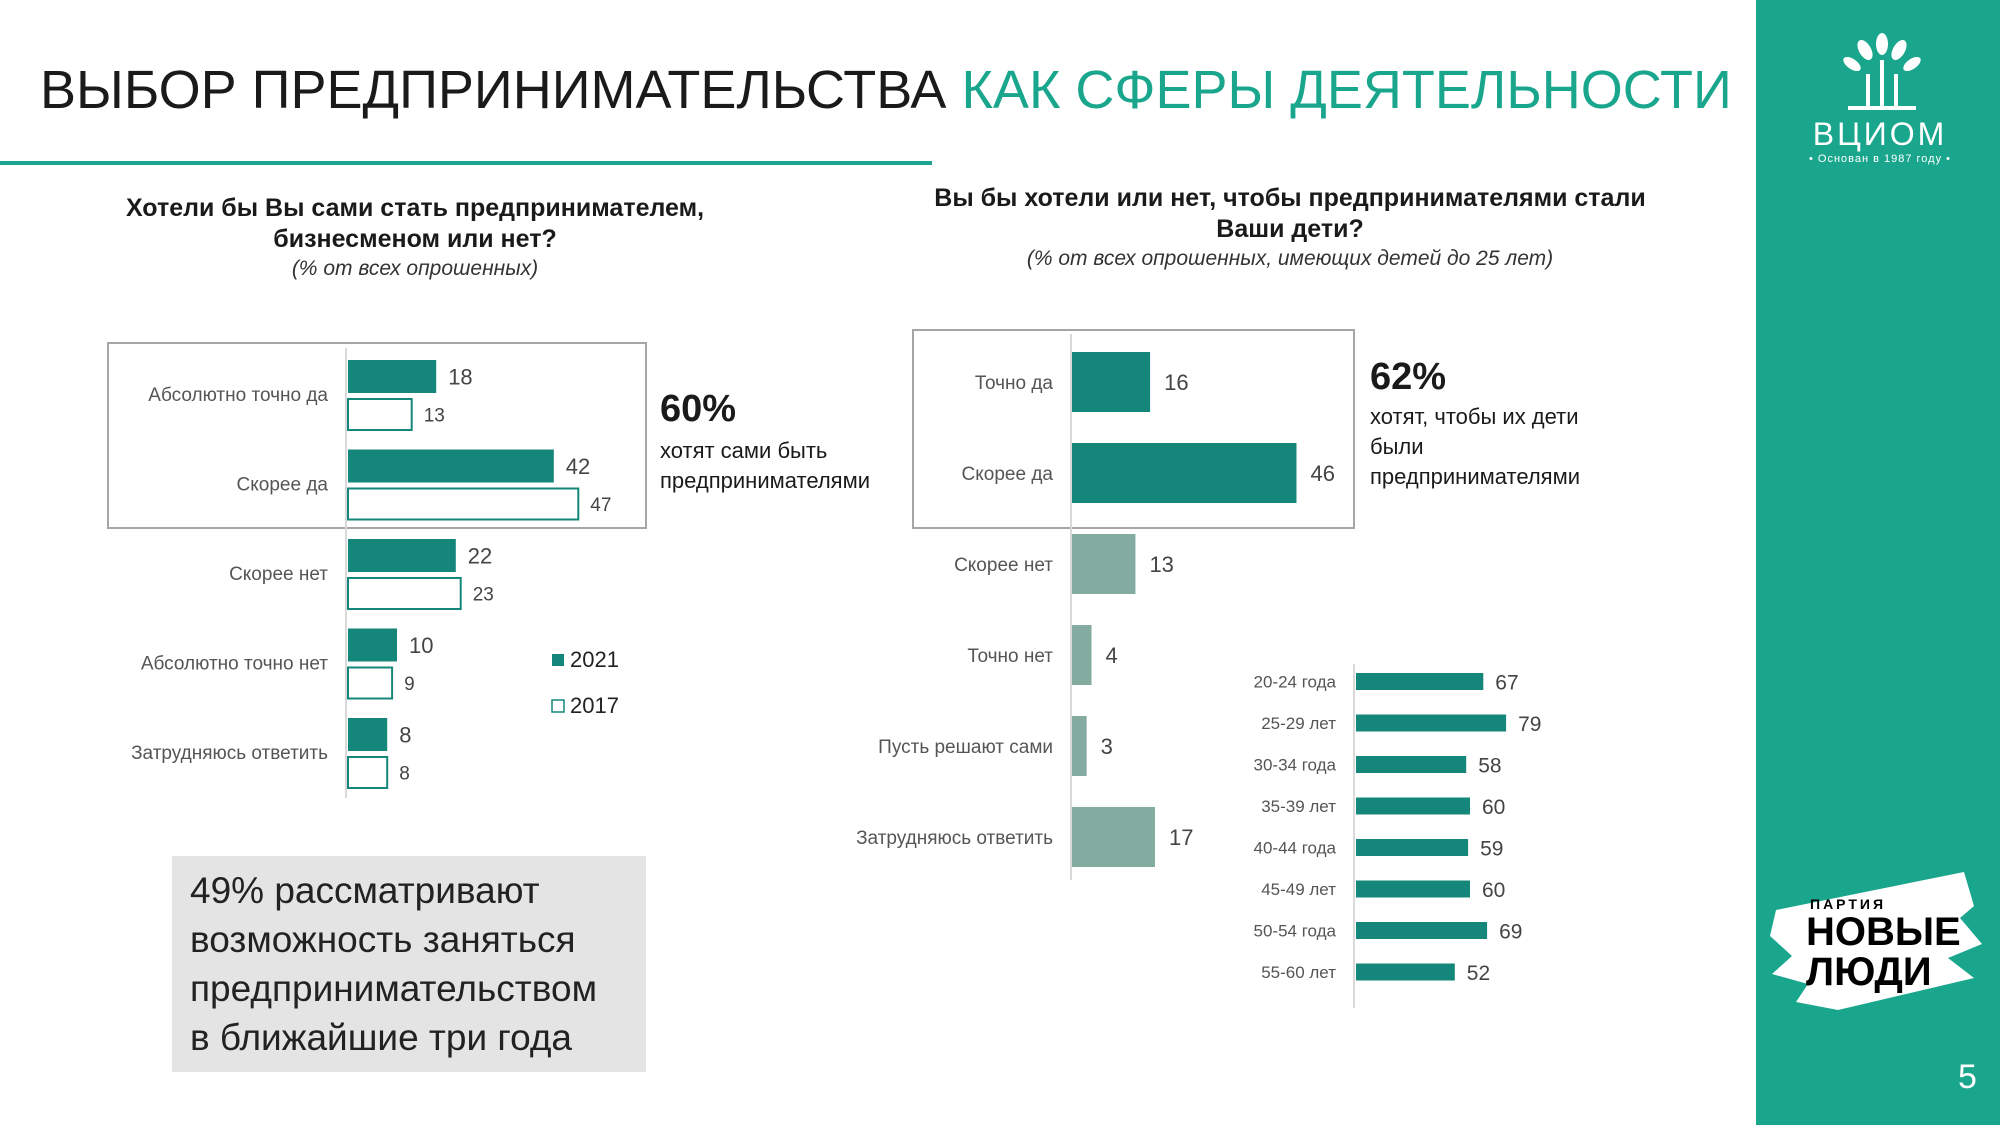  I want to click on legend-swatch-2017, so click(558, 706).